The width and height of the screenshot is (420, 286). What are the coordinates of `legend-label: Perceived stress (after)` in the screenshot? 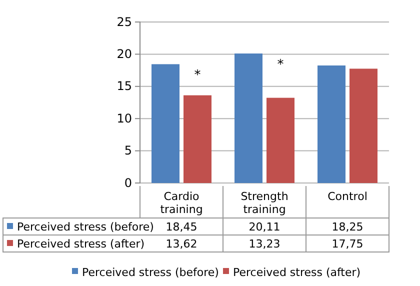 It's located at (81, 244).